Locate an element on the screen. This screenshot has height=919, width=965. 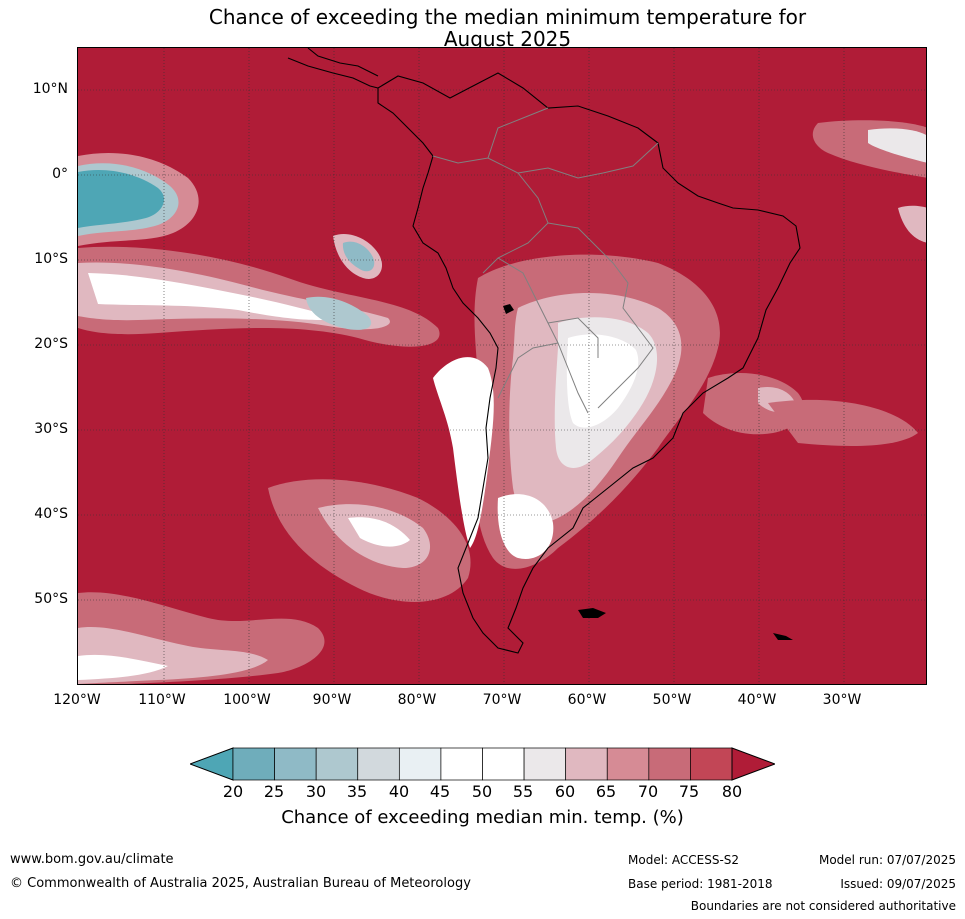
colorbar-tick-55: 55 is located at coordinates (523, 791).